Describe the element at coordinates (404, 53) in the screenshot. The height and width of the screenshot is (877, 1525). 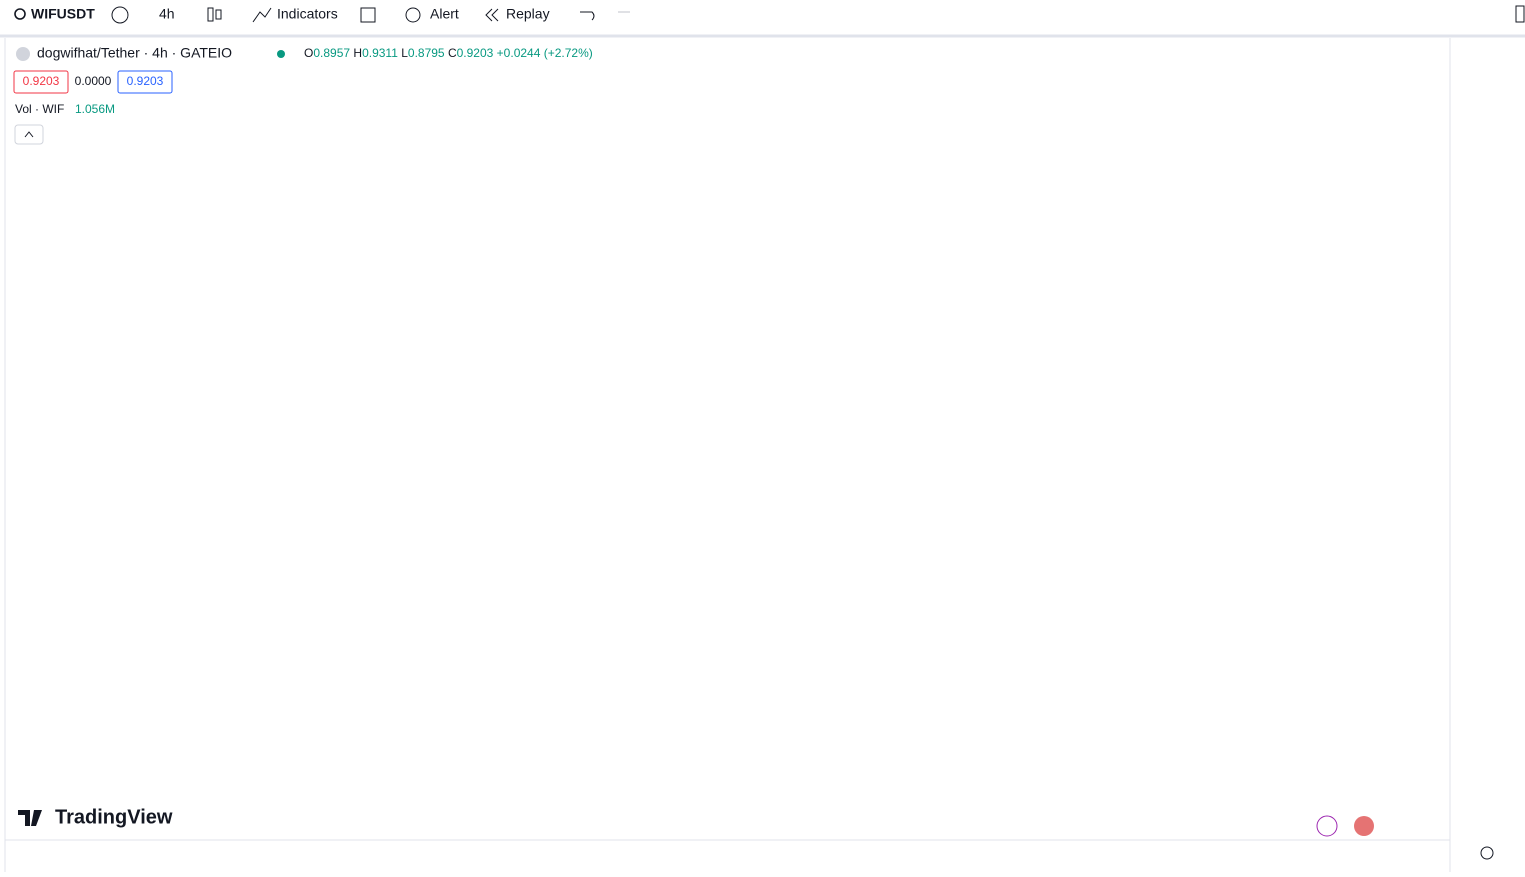
I see `l-label: L` at that location.